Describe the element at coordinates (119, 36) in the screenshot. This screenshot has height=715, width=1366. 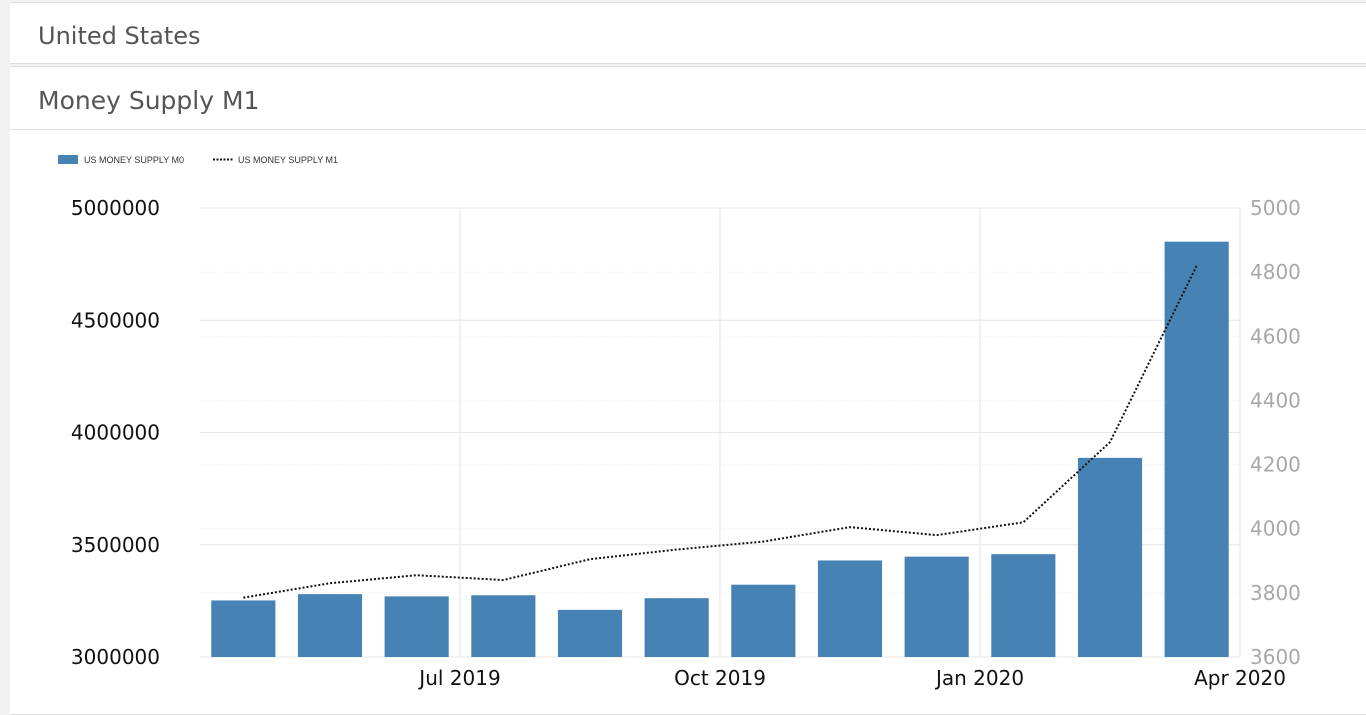
I see `country-title: United States` at that location.